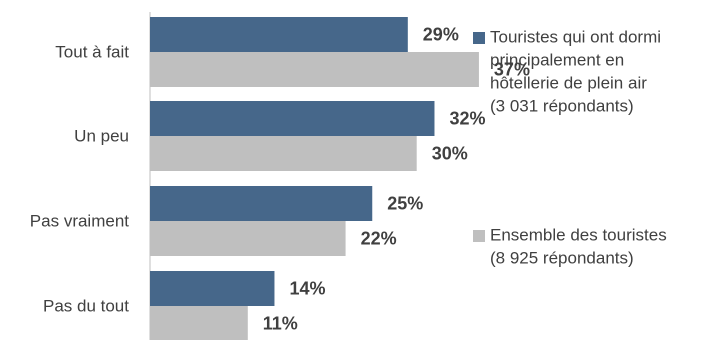 The width and height of the screenshot is (710, 345). Describe the element at coordinates (441, 34) in the screenshot. I see `data-label: 29%` at that location.